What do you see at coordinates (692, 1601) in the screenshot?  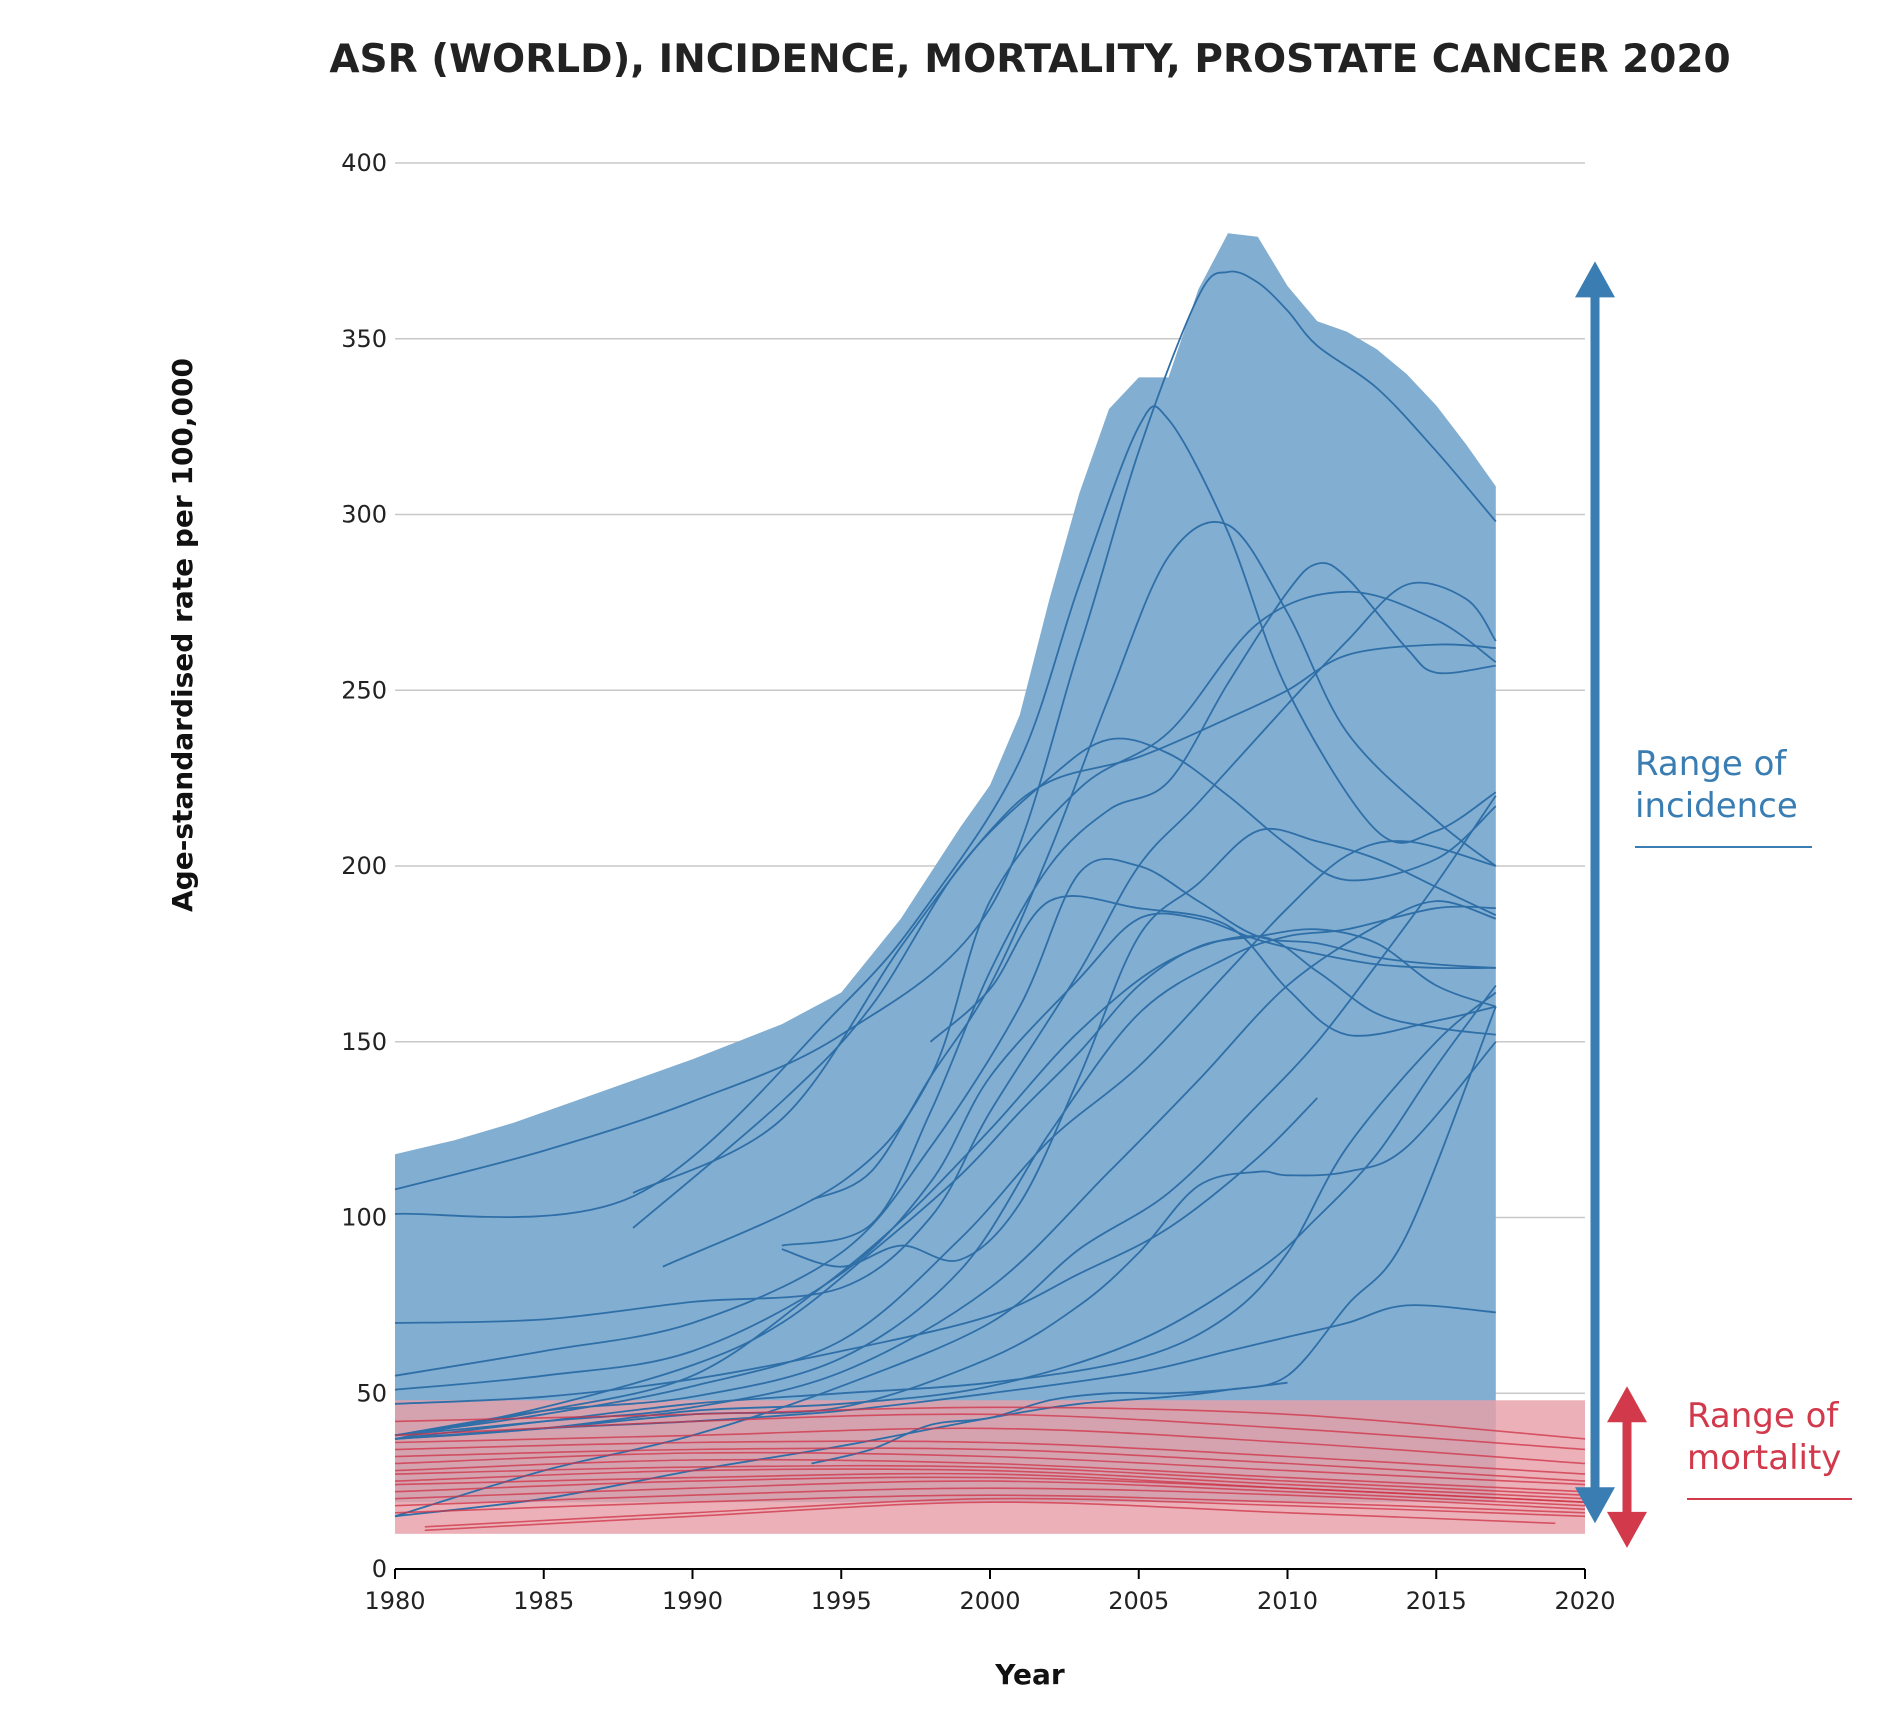 I see `x-tick-label-1990: 1990` at bounding box center [692, 1601].